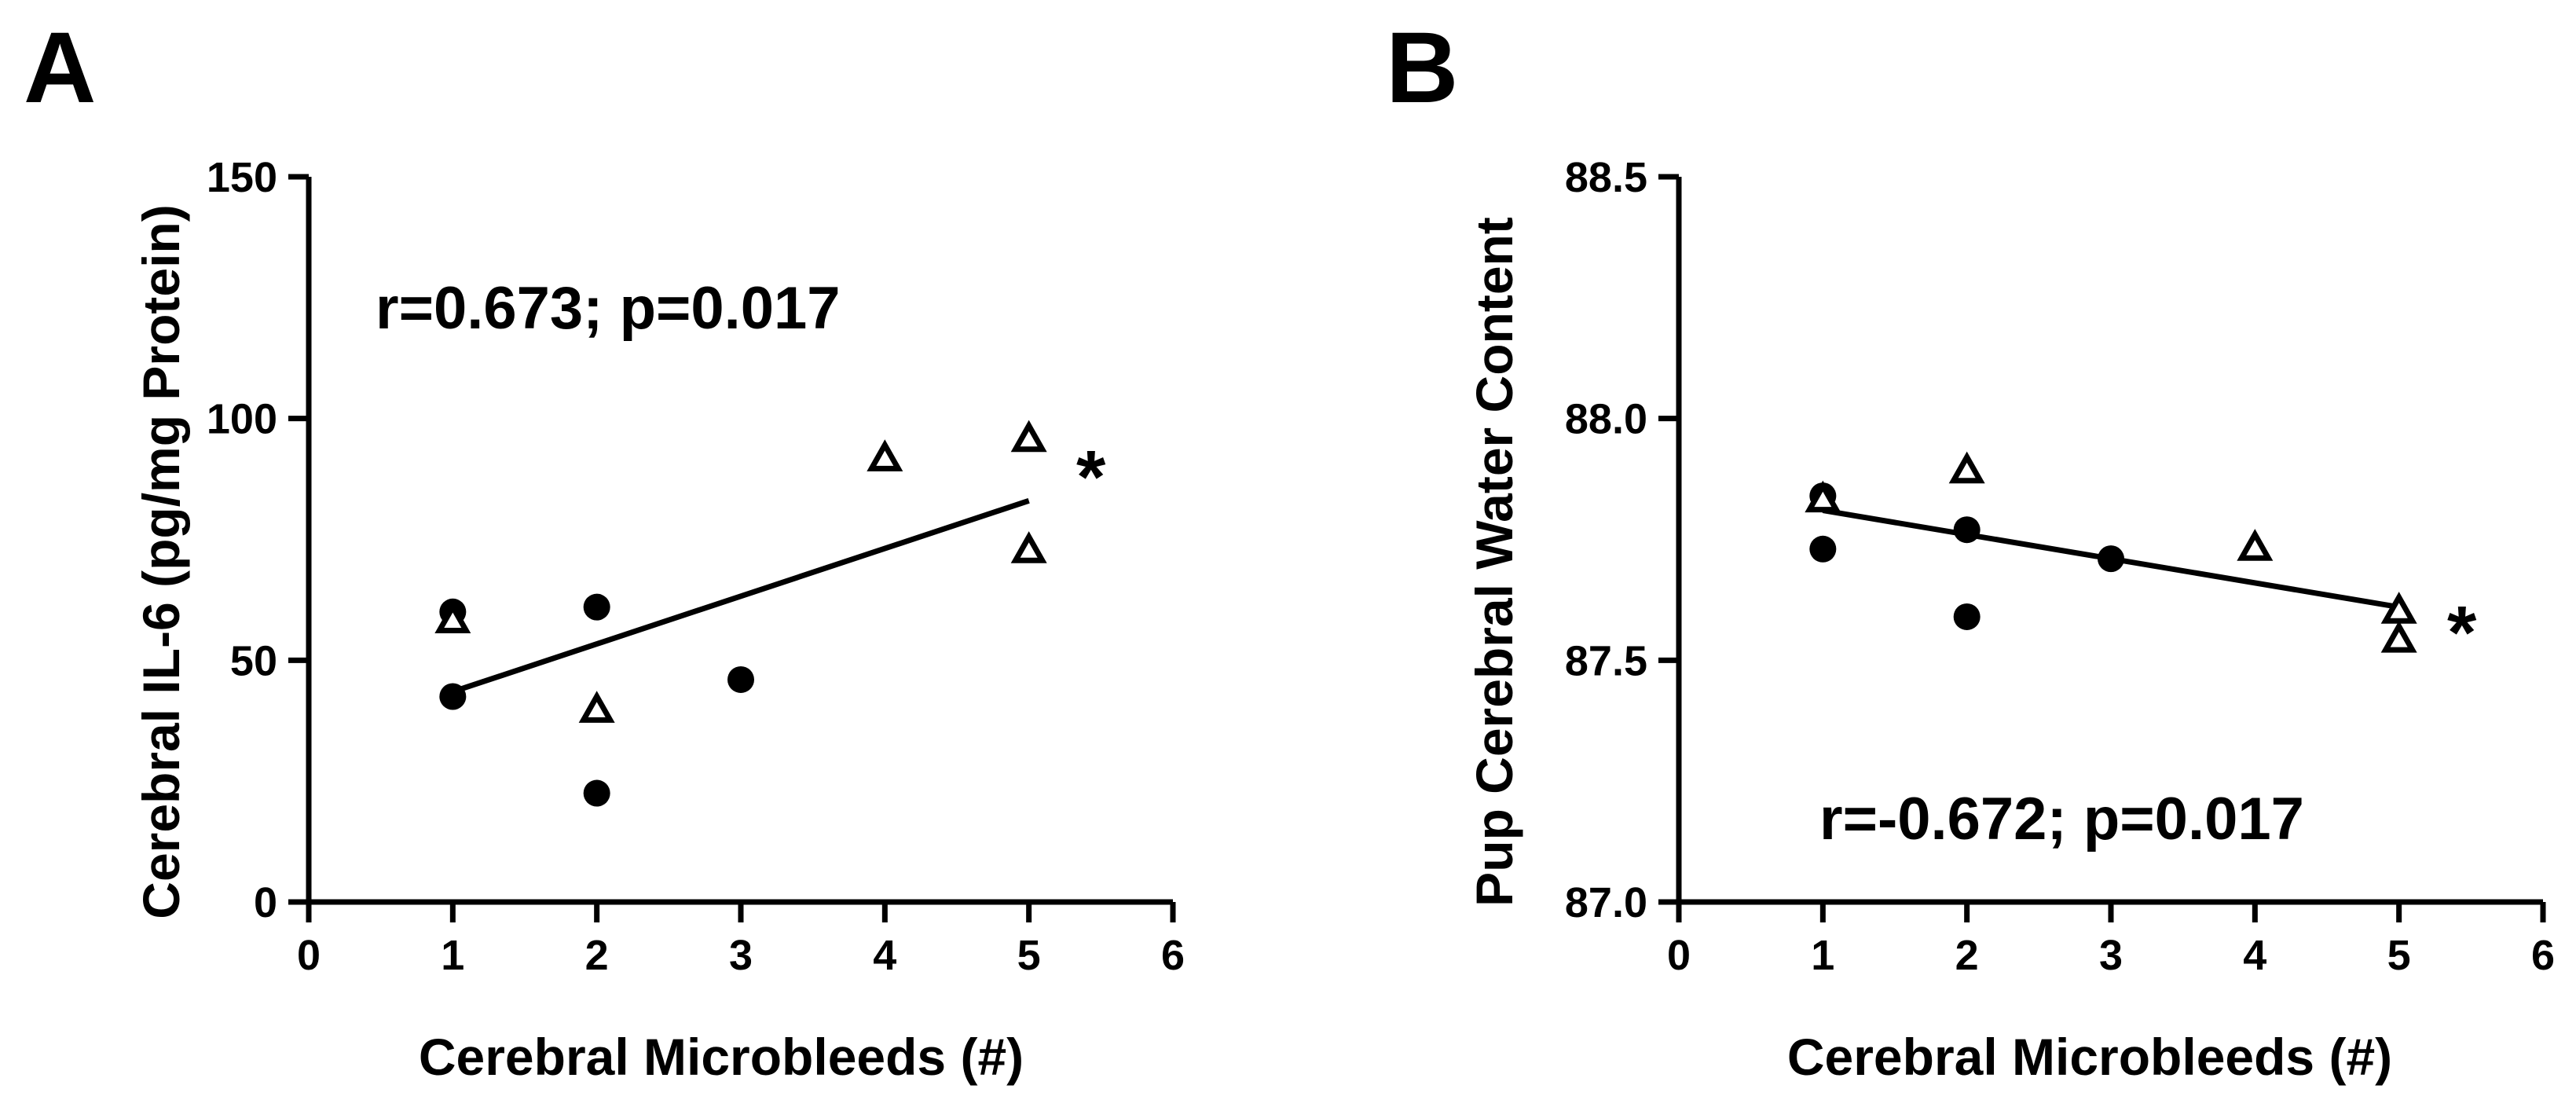 This screenshot has width=2576, height=1111. What do you see at coordinates (1606, 177) in the screenshot?
I see `y-tick-label-b: 88.5` at bounding box center [1606, 177].